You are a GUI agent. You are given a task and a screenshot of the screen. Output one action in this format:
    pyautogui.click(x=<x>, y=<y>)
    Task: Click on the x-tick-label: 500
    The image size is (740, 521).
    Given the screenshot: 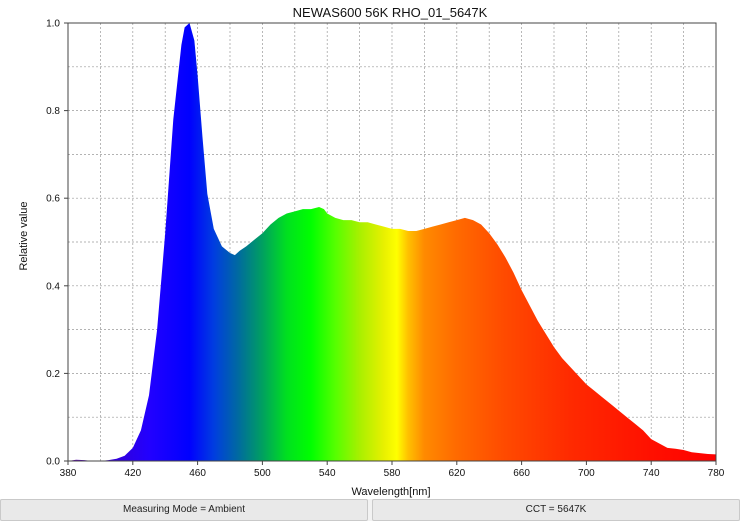 What is the action you would take?
    pyautogui.click(x=262, y=473)
    